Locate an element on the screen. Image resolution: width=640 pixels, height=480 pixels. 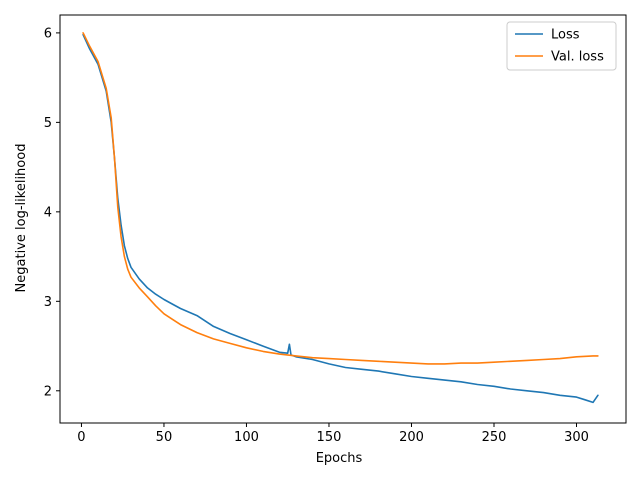
y-axis-label: Negative log-likelihood is located at coordinates (21, 218).